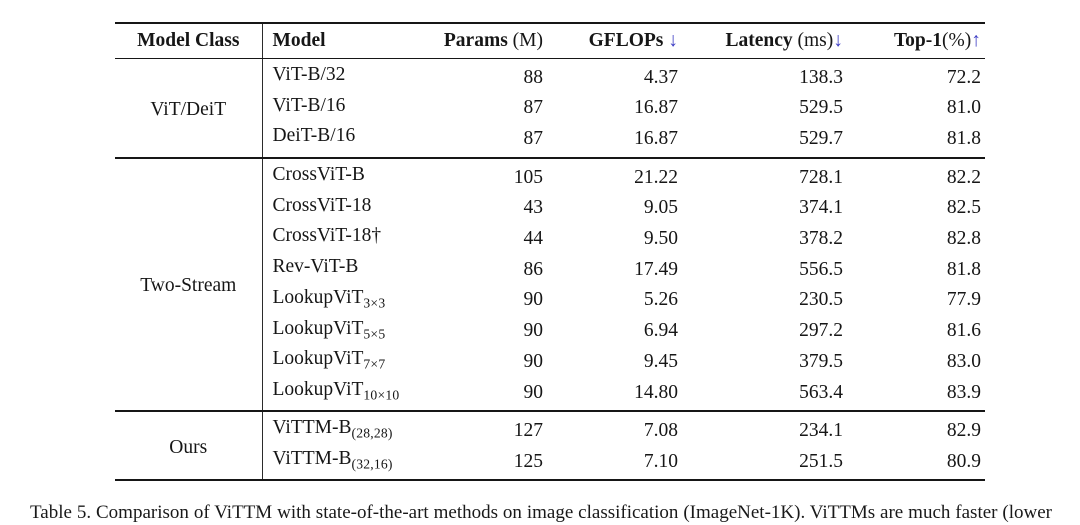  I want to click on params-value: 44, so click(533, 238).